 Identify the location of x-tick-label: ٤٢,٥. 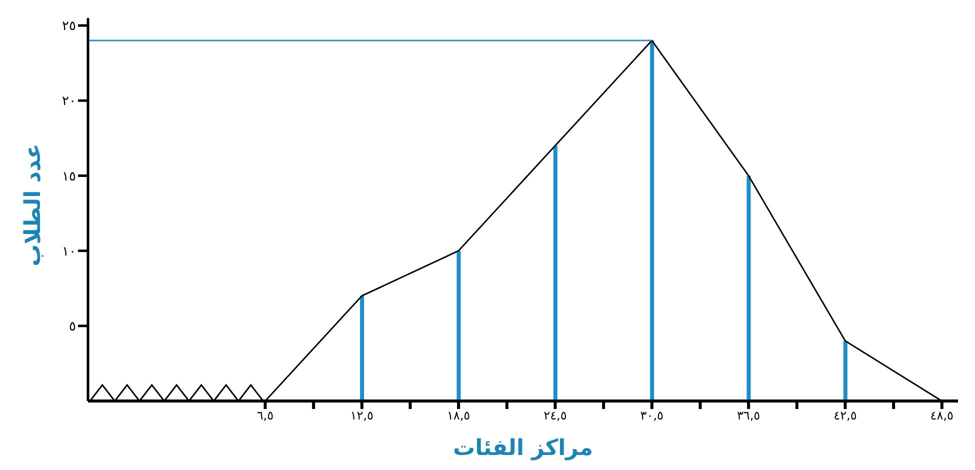
(845, 415).